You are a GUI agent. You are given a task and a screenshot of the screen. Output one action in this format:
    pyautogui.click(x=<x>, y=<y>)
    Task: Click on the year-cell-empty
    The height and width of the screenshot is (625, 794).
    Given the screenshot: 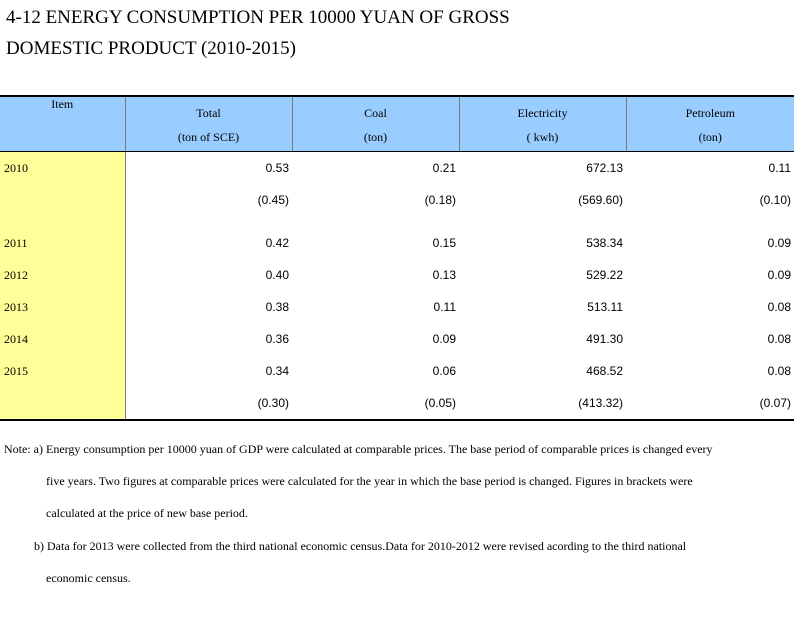 What is the action you would take?
    pyautogui.click(x=63, y=221)
    